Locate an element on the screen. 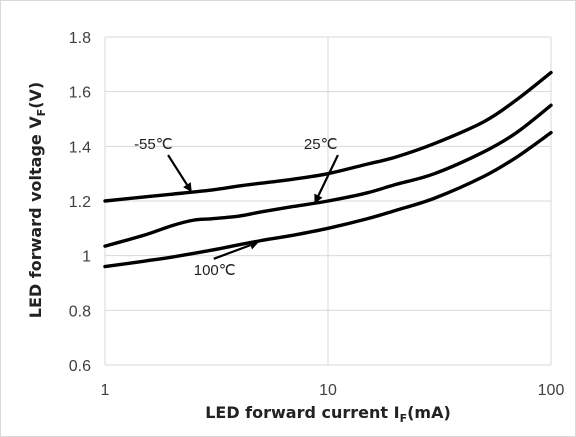 The height and width of the screenshot is (437, 576). y-tick-label: 1.8 is located at coordinates (80, 38).